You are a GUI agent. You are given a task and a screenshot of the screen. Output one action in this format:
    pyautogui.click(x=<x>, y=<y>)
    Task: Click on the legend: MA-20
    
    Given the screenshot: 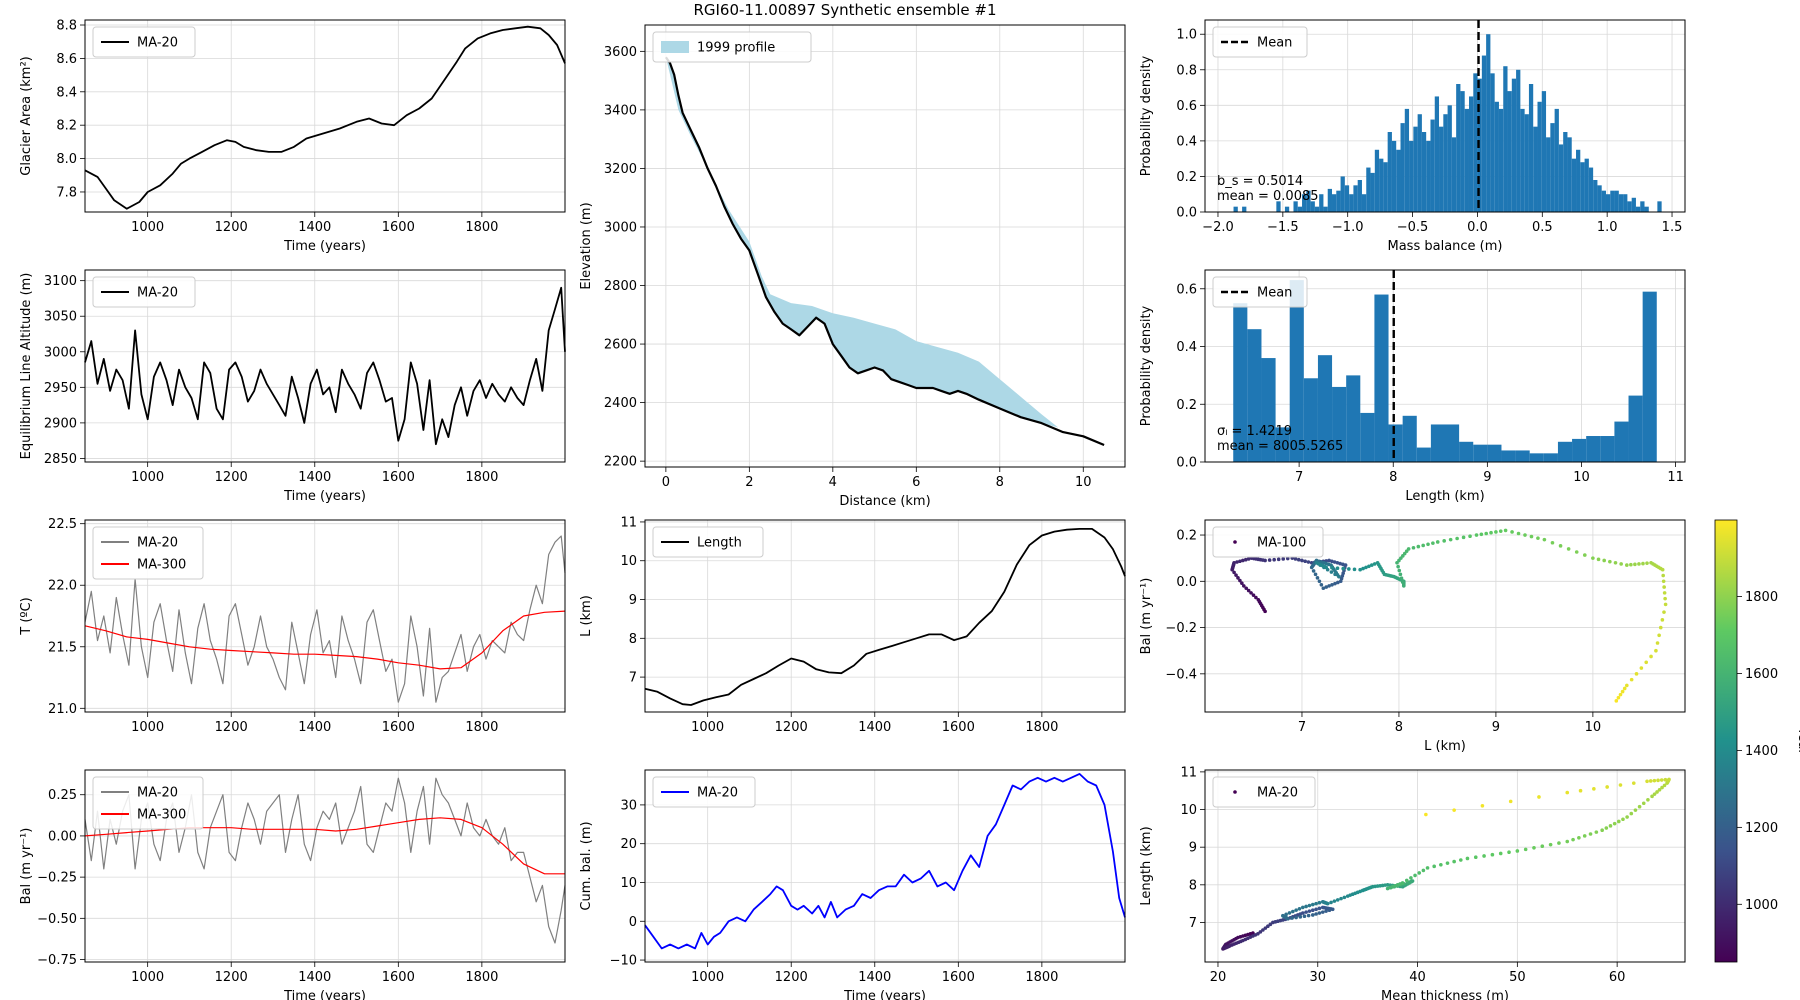 What is the action you would take?
    pyautogui.click(x=1264, y=792)
    